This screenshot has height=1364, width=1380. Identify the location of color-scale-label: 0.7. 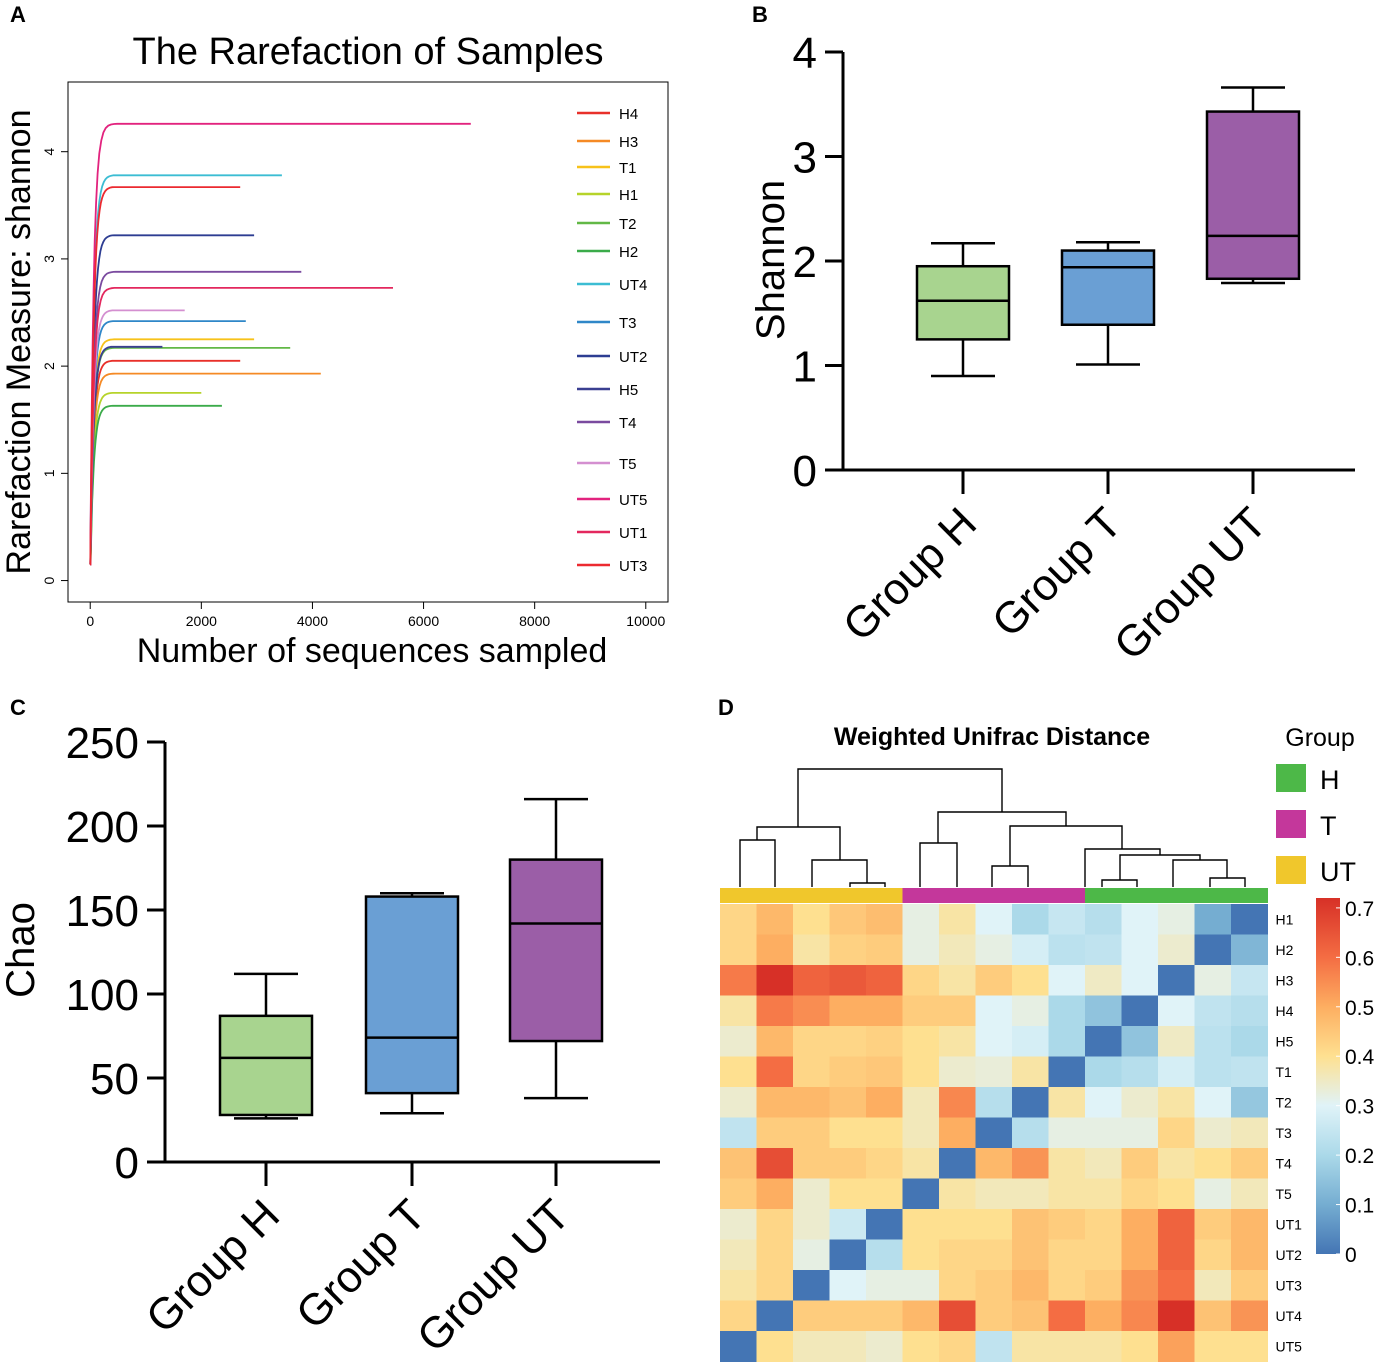
(1359, 909).